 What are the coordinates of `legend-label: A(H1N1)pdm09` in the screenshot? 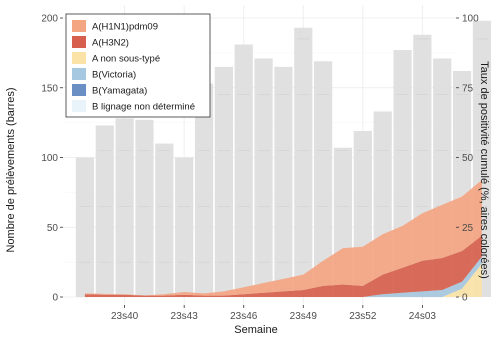 It's located at (125, 27).